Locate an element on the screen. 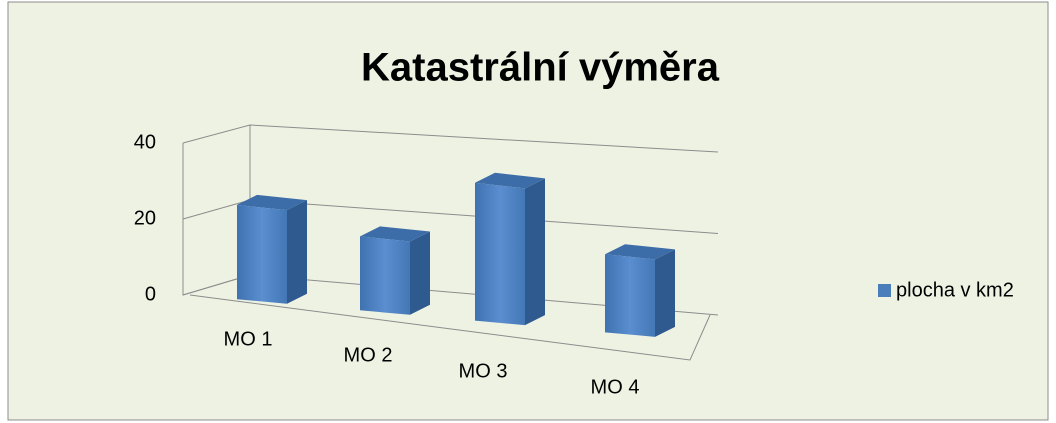 The width and height of the screenshot is (1056, 423). x-tick-label: MO 4 is located at coordinates (615, 387).